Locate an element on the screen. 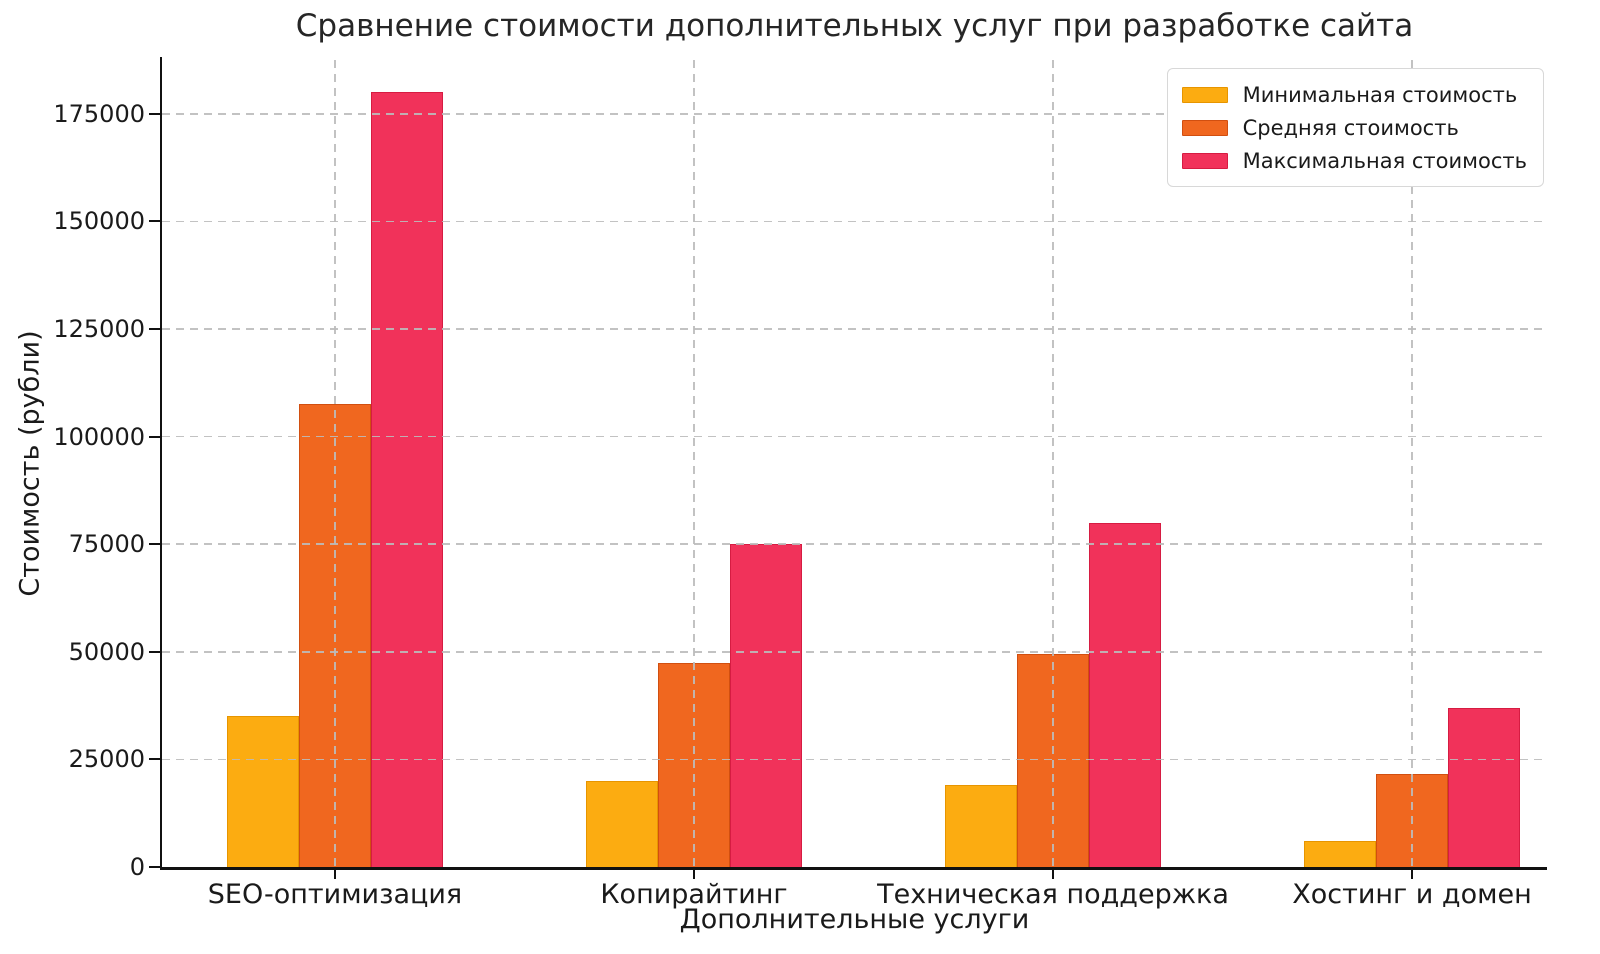  y-tick-label: 150000 is located at coordinates (99, 221).